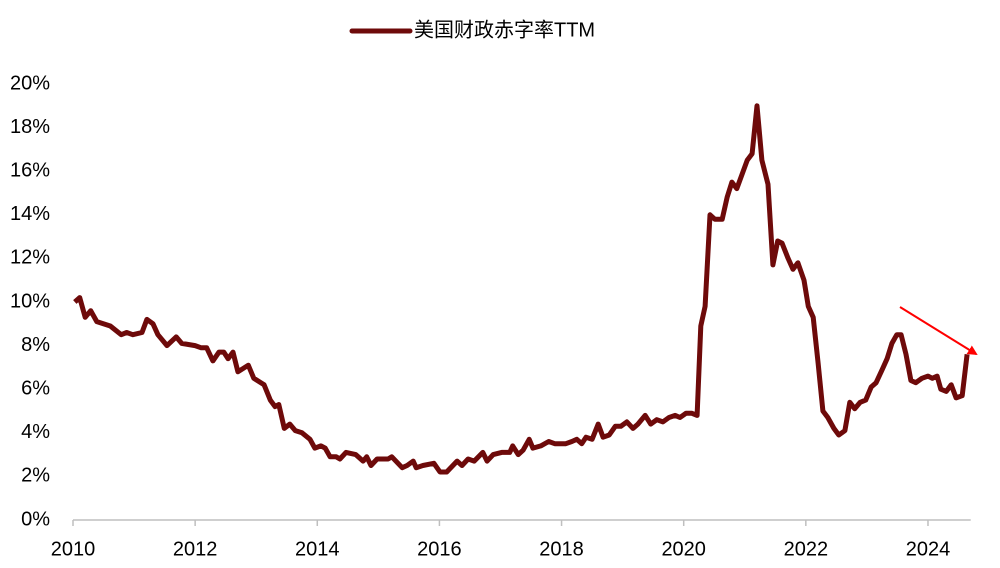 Image resolution: width=1000 pixels, height=568 pixels. What do you see at coordinates (30, 83) in the screenshot?
I see `y-tick-label: 20%` at bounding box center [30, 83].